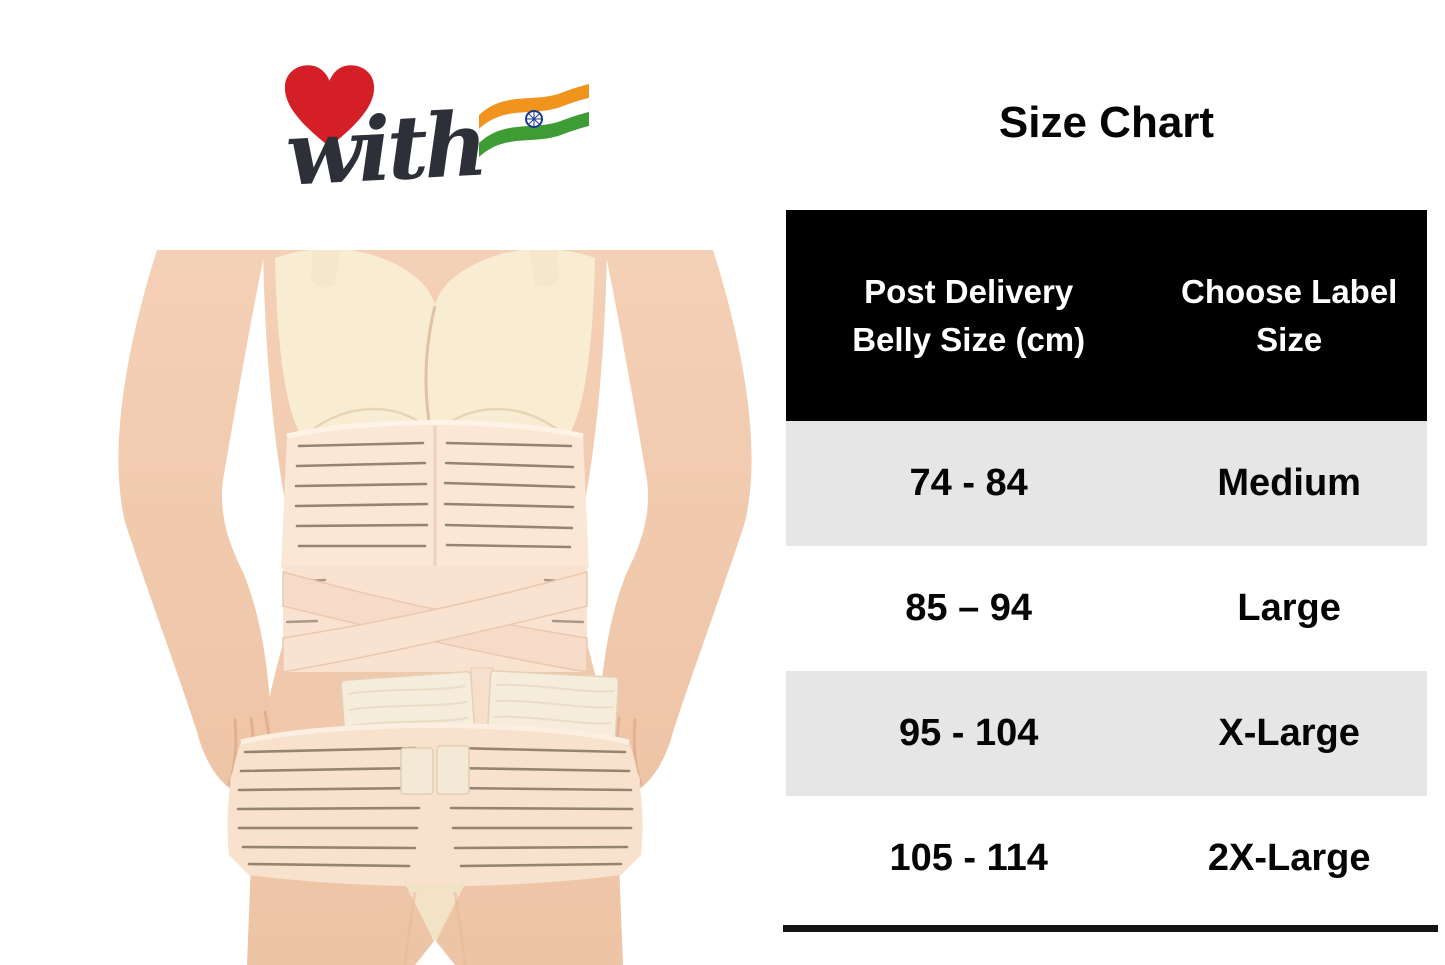 This screenshot has width=1445, height=965. What do you see at coordinates (968, 733) in the screenshot?
I see `belly-size-value: 95 - 104` at bounding box center [968, 733].